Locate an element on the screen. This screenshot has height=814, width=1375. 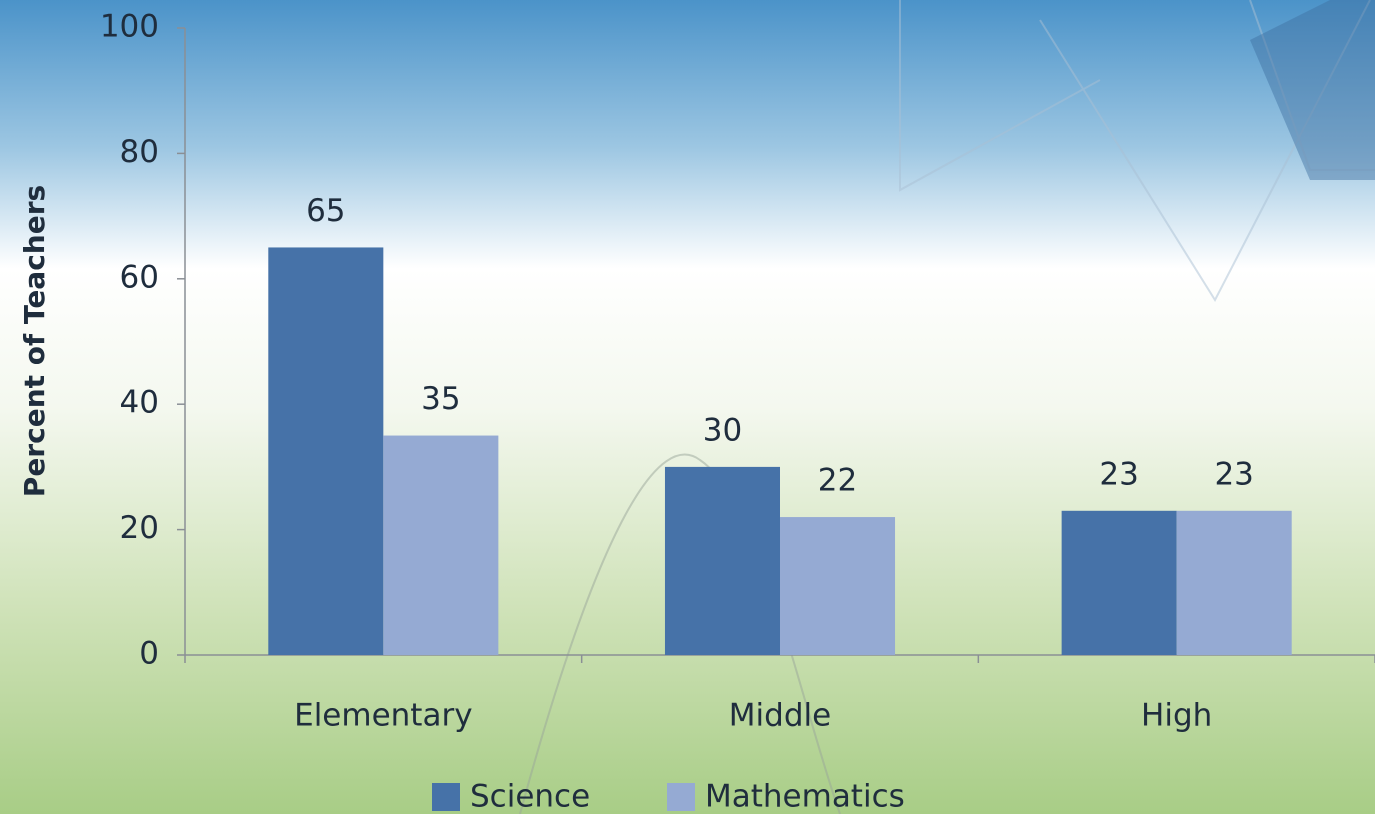
y-axis-title: Percent of Teachers is located at coordinates (34, 341).